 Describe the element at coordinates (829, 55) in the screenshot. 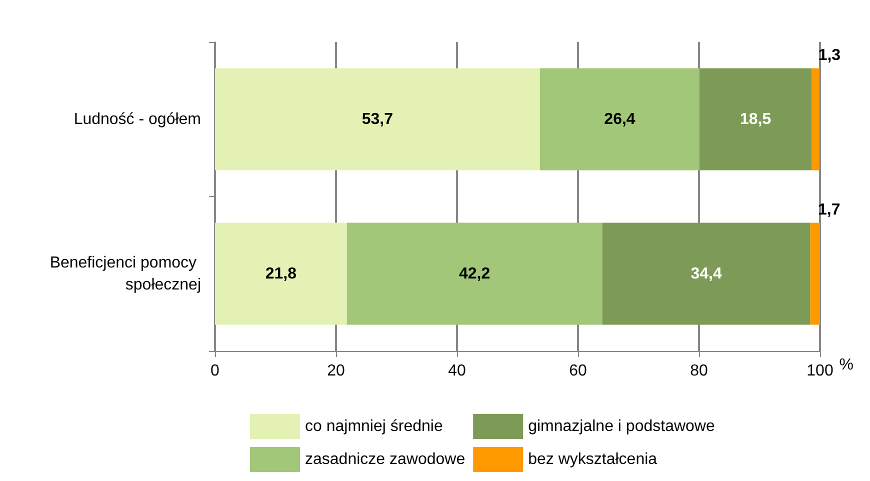

I see `data-label: 1,3` at that location.